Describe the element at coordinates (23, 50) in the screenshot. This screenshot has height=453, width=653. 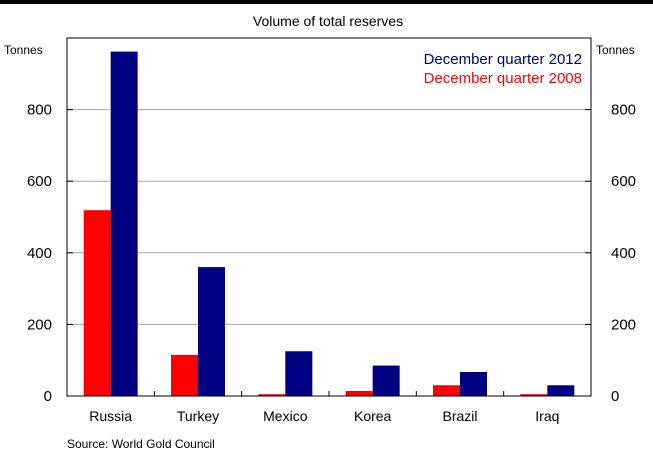
I see `left-axis-unit: Tonnes` at that location.